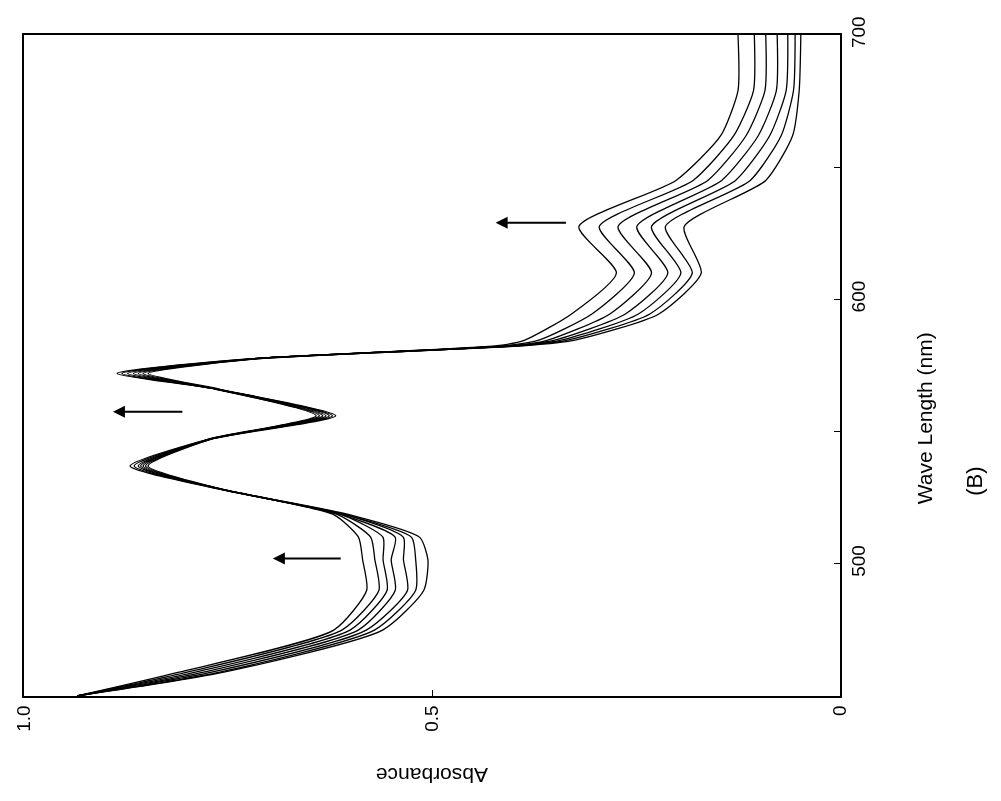  What do you see at coordinates (840, 710) in the screenshot?
I see `x-tick-label: 0` at bounding box center [840, 710].